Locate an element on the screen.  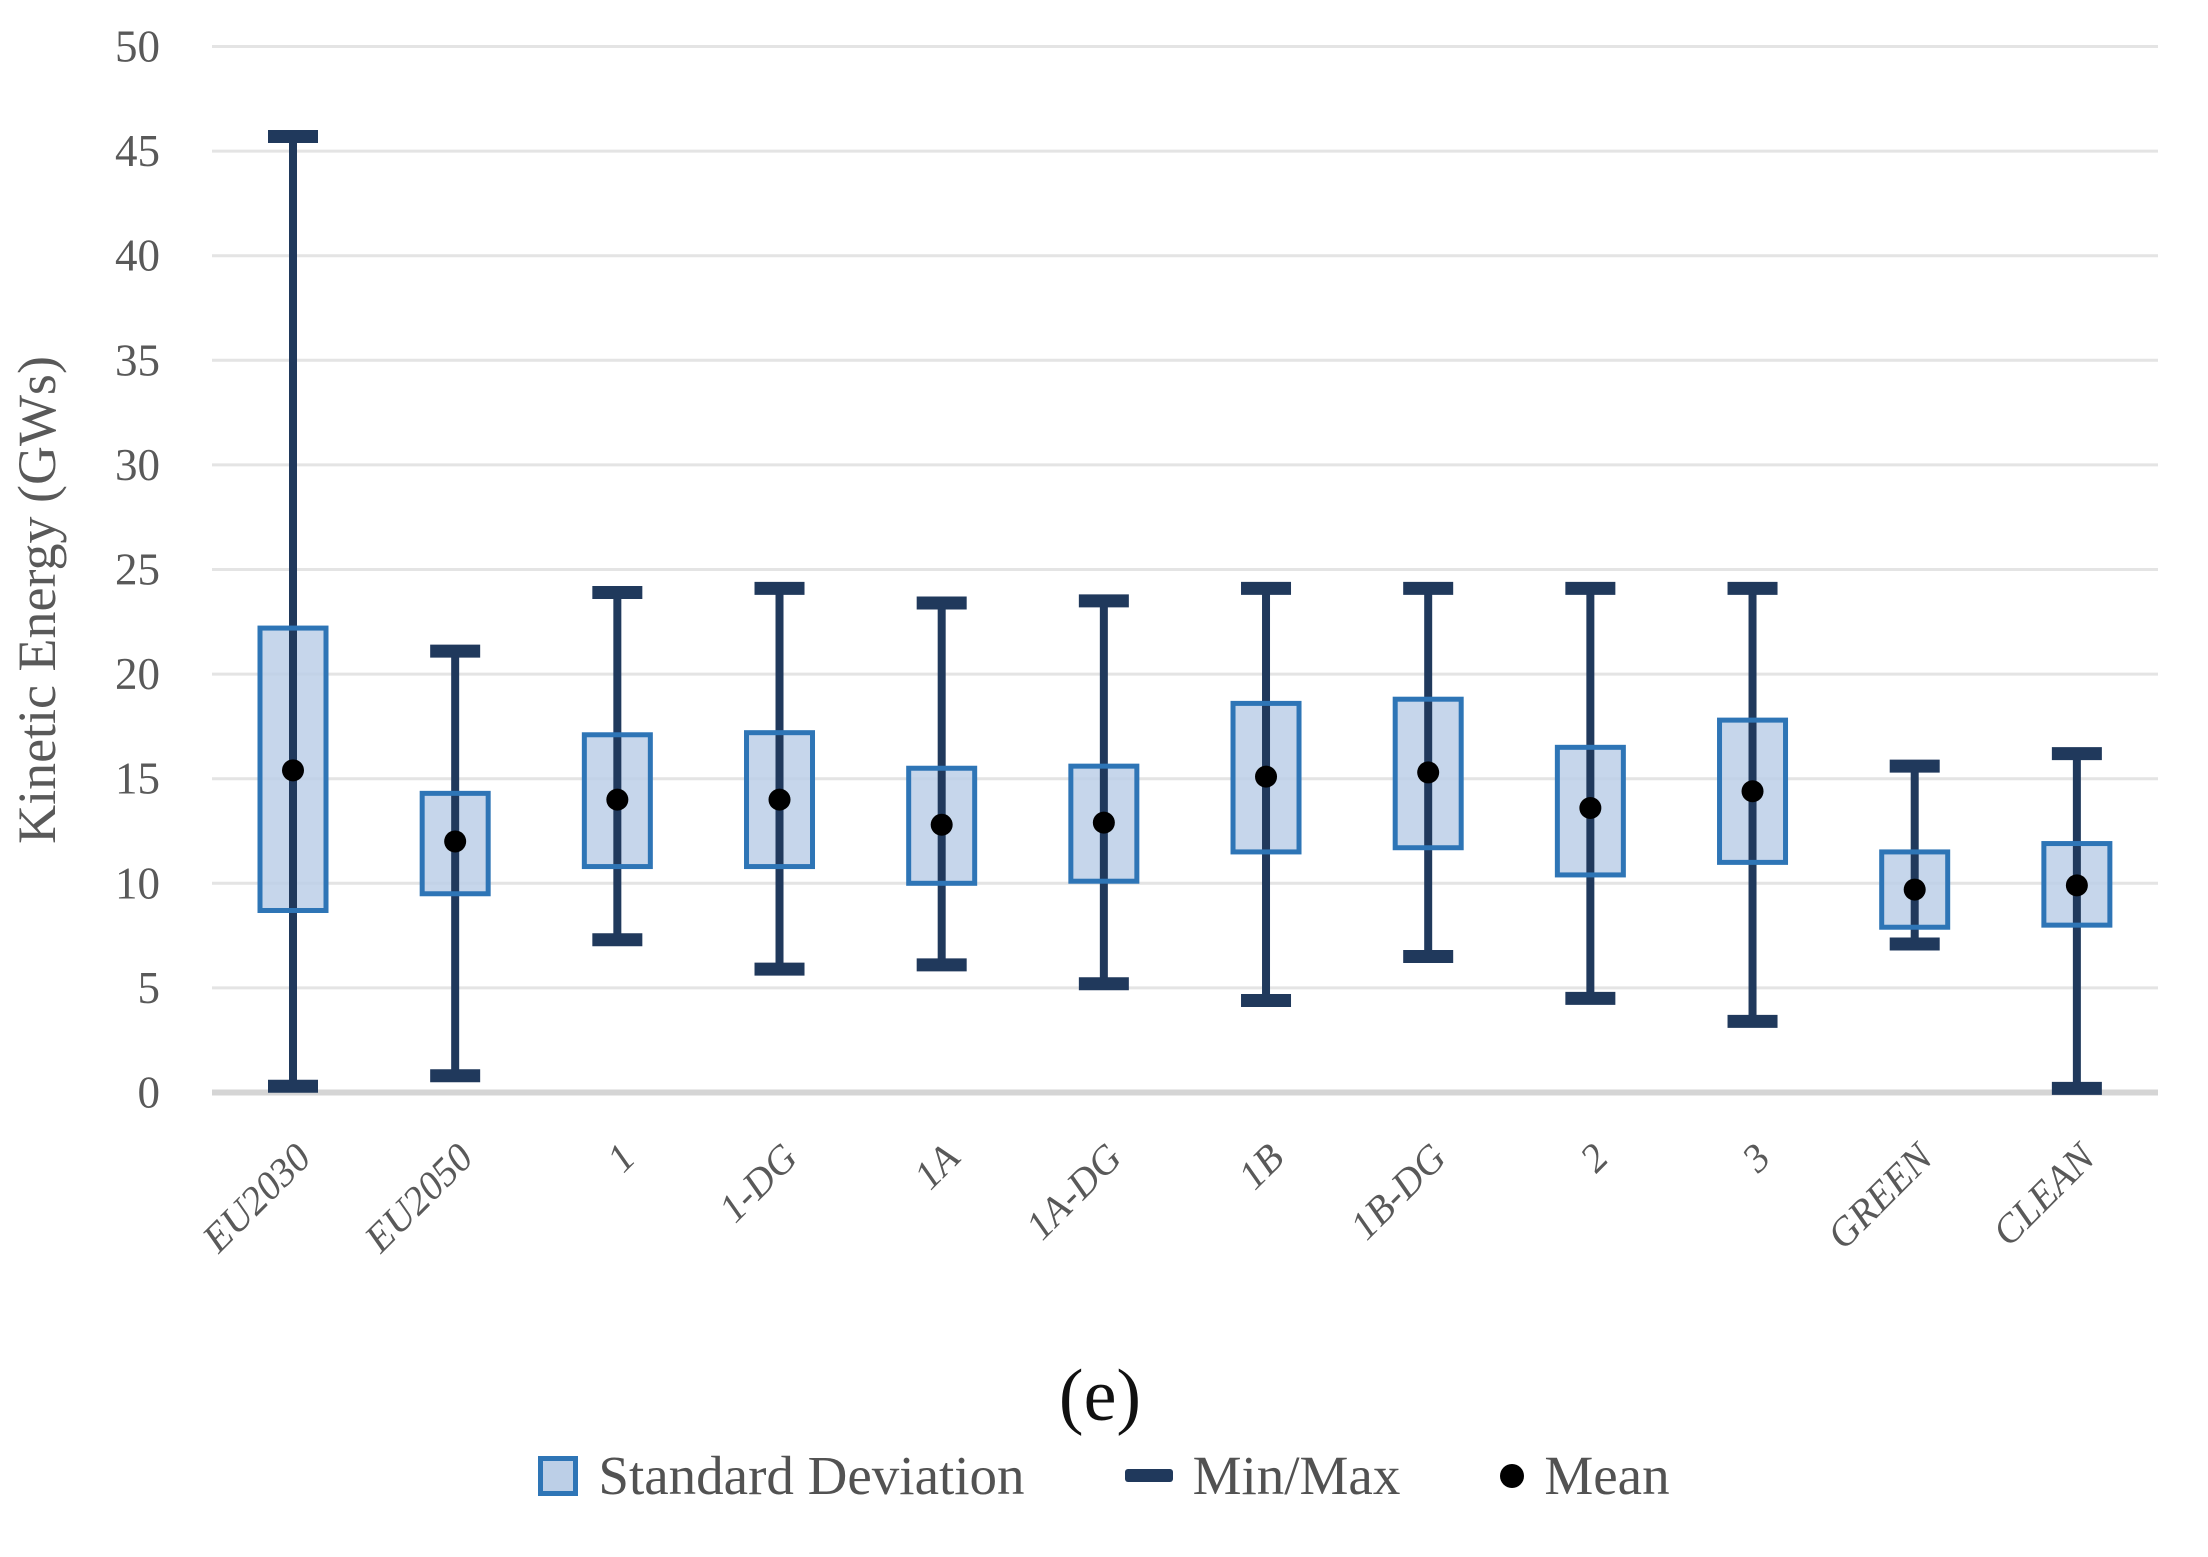
legend-item-minmax: Min/Max is located at coordinates (1262, 1475).